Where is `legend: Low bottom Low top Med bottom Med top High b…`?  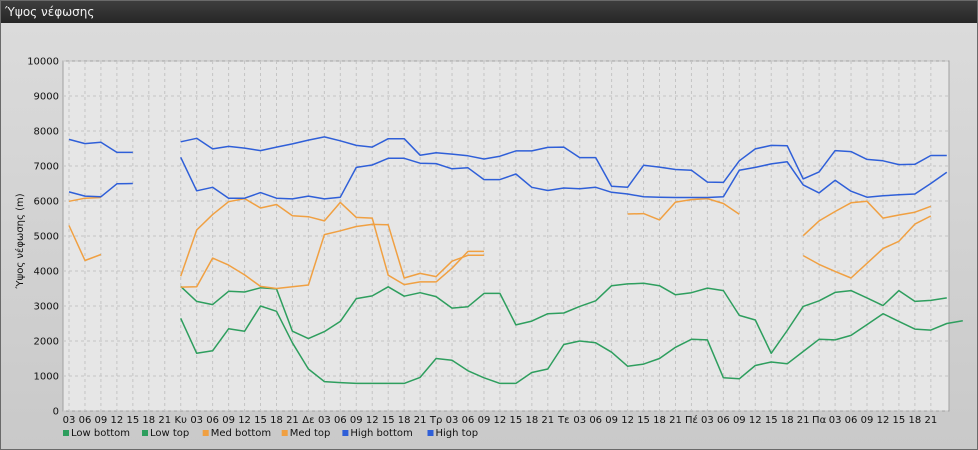
legend: Low bottom Low top Med bottom Med top High b… is located at coordinates (270, 433).